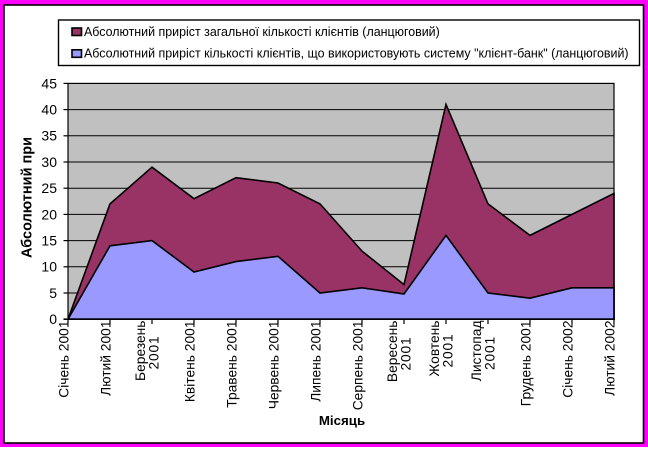 Image resolution: width=648 pixels, height=452 pixels. Describe the element at coordinates (434, 349) in the screenshot. I see `svg-text: Жовтень` at that location.